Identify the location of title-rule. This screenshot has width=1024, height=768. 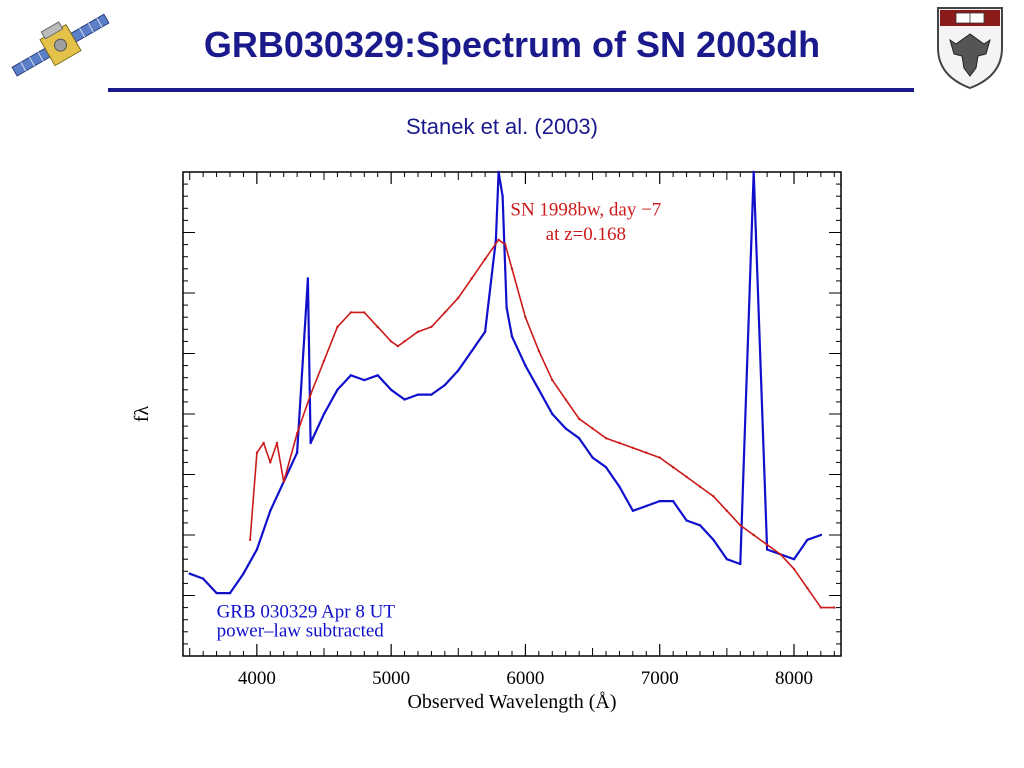
(511, 90).